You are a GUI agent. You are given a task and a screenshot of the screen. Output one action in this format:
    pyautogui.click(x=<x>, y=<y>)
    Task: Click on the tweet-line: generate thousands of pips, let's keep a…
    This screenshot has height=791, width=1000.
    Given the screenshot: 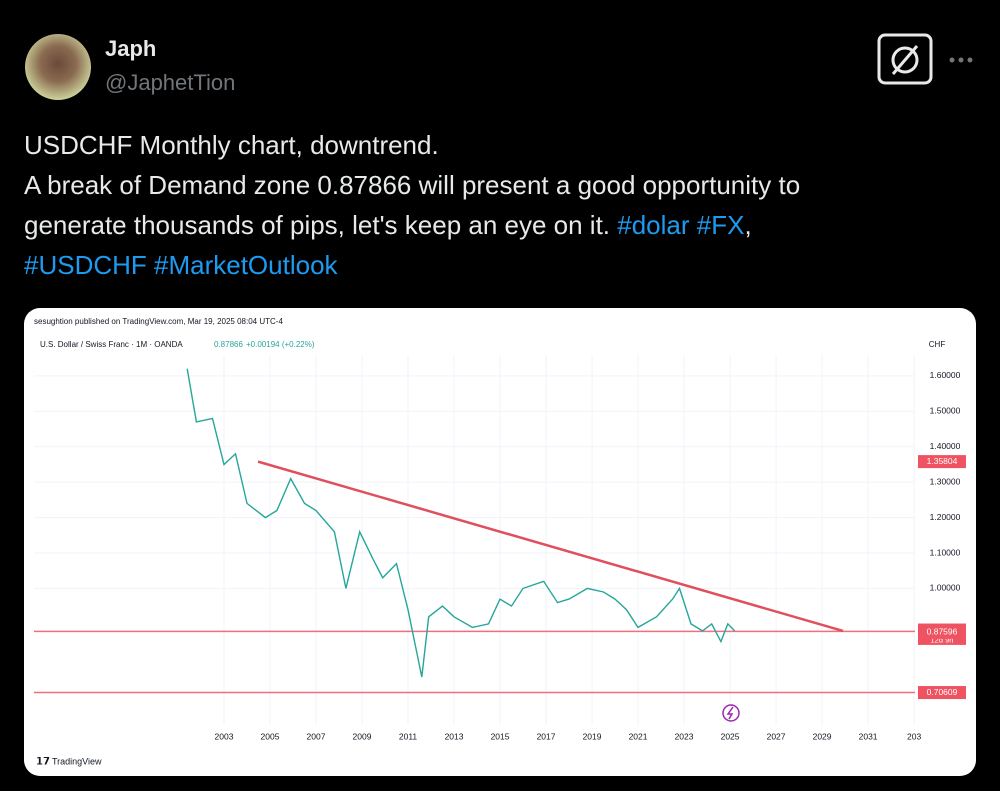 What is the action you would take?
    pyautogui.click(x=412, y=225)
    